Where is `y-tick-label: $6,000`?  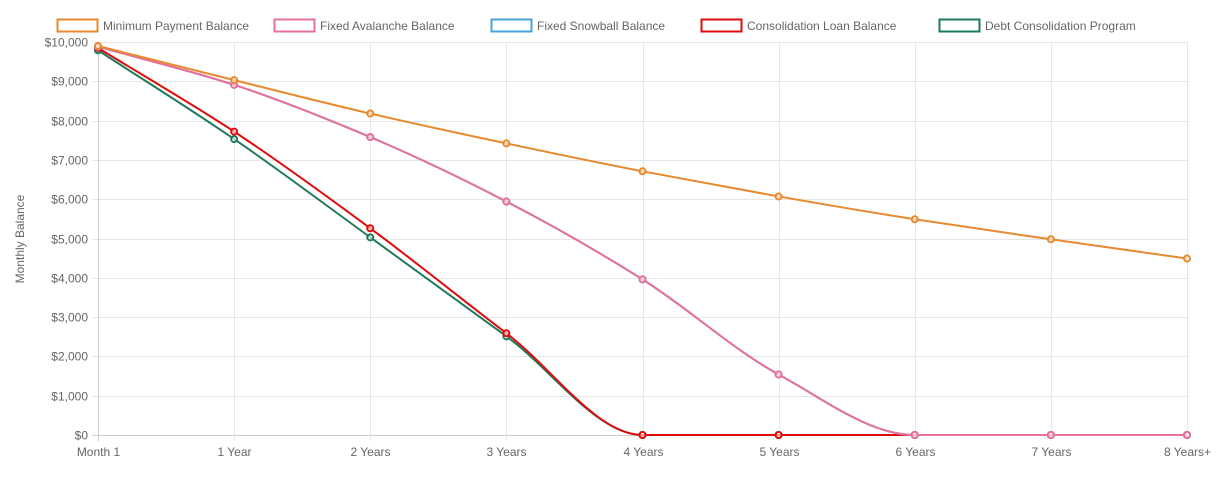 y-tick-label: $6,000 is located at coordinates (69, 200).